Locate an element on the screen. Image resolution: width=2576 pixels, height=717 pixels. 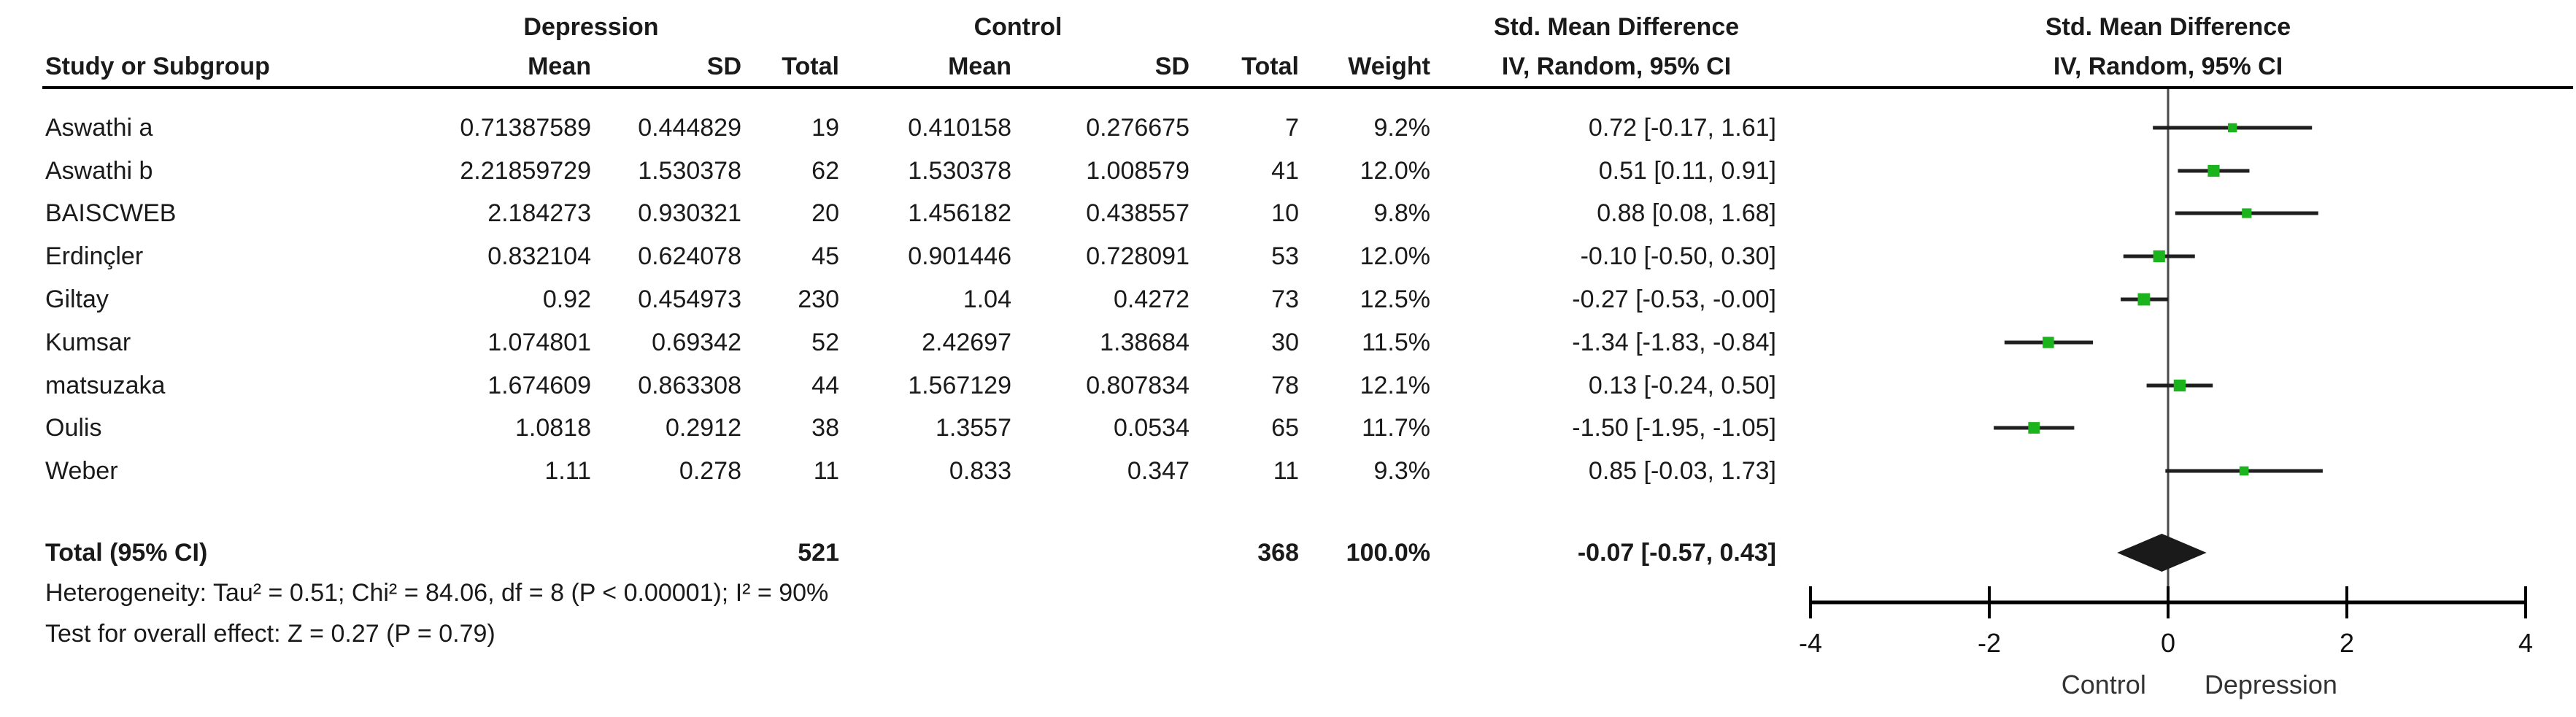
cell-weight: 12.5% is located at coordinates (1395, 299).